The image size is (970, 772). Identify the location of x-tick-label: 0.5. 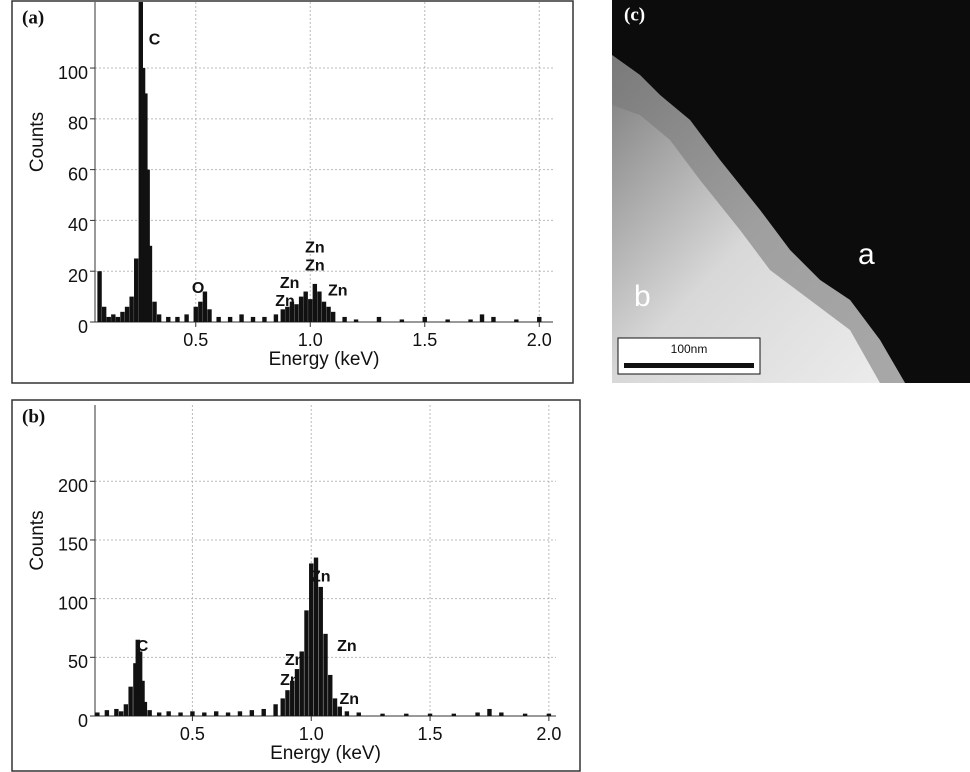
(195, 340).